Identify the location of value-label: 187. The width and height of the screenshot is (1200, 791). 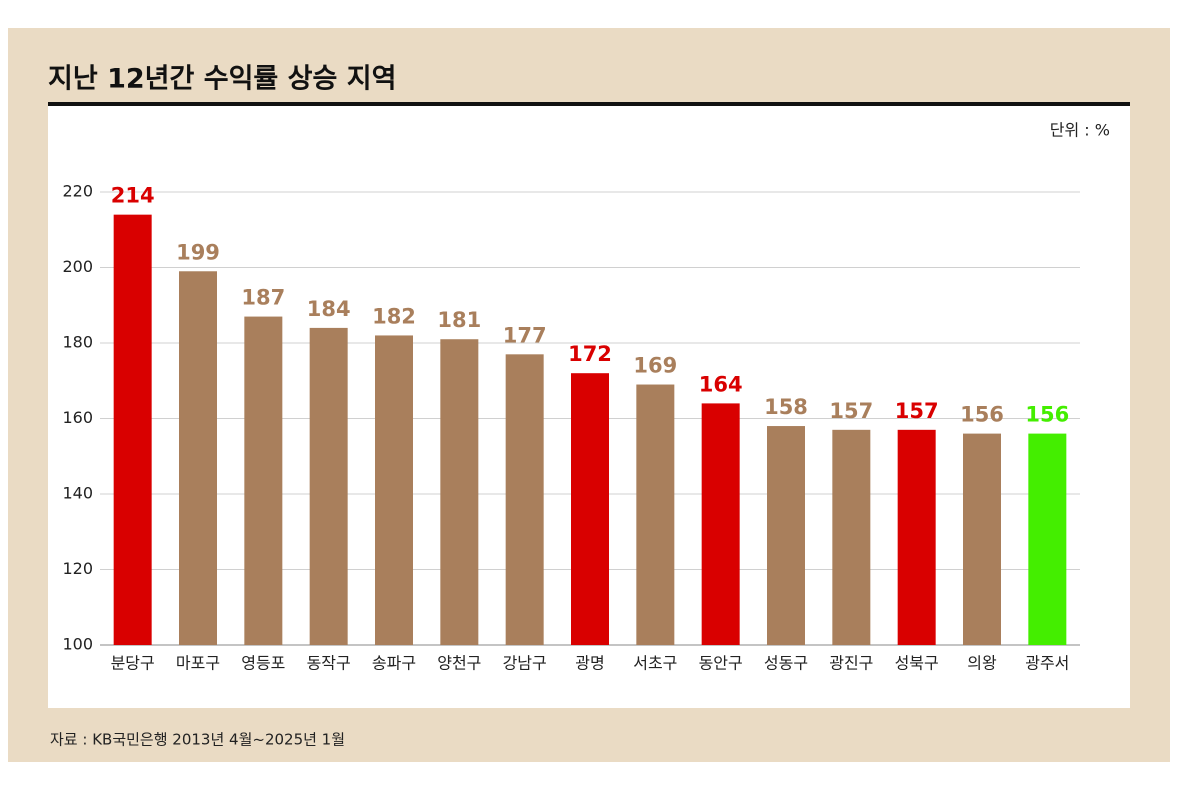
(263, 298).